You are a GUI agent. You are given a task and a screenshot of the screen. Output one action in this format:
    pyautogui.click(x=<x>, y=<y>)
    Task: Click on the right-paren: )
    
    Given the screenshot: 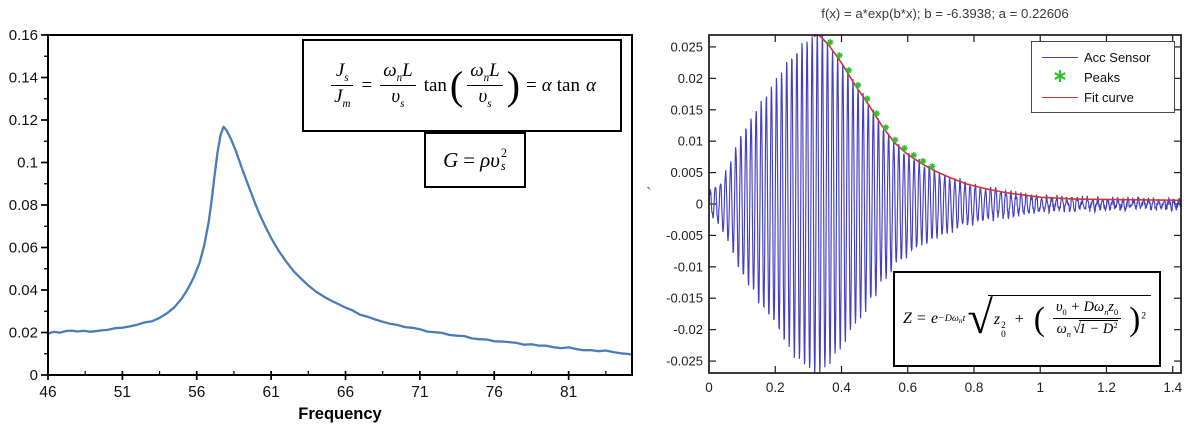 What is the action you would take?
    pyautogui.click(x=1135, y=319)
    